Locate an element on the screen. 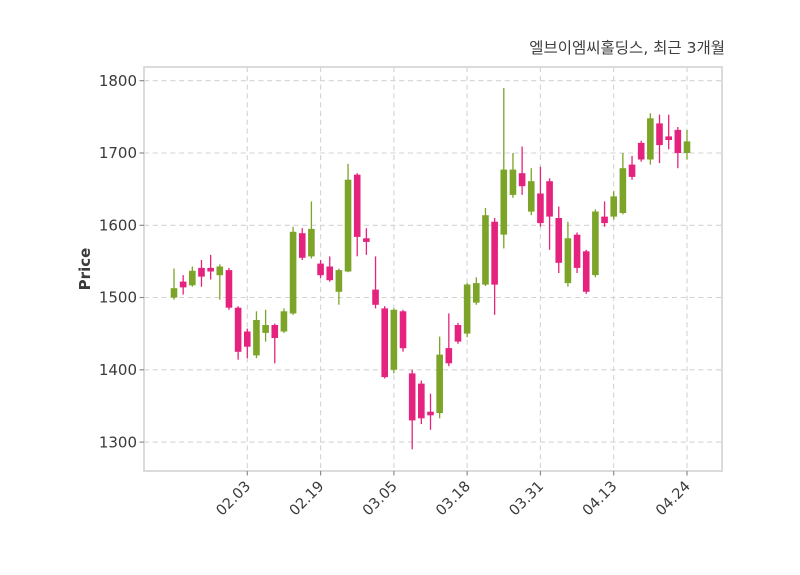 This screenshot has width=800, height=575. x-tick-label: 03.05 is located at coordinates (380, 499).